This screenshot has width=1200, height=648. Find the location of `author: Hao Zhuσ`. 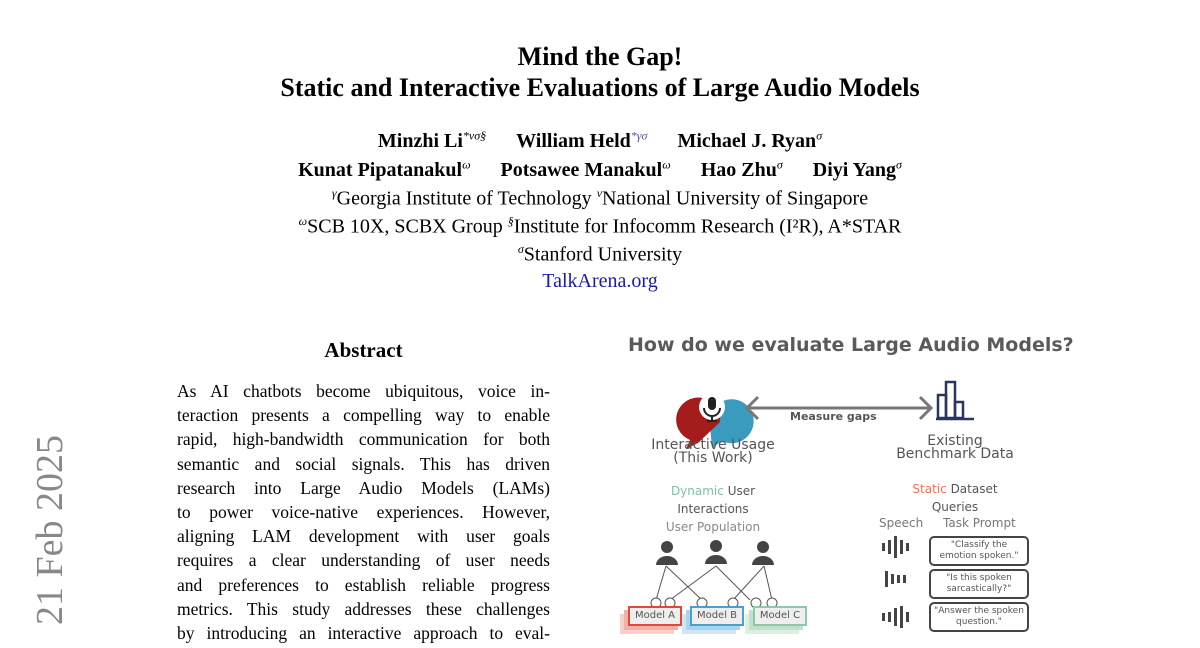

author: Hao Zhuσ is located at coordinates (741, 169).